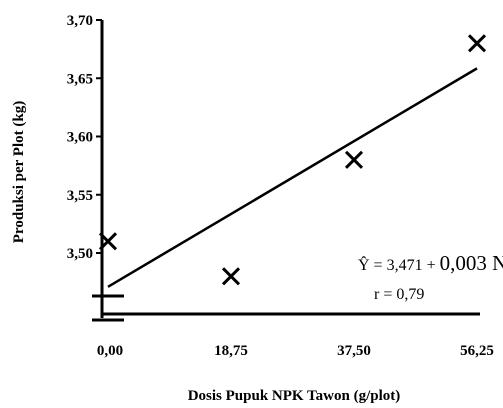  I want to click on regression-equation: Ŷ = 3,471 + 0,003 N, so click(430, 263).